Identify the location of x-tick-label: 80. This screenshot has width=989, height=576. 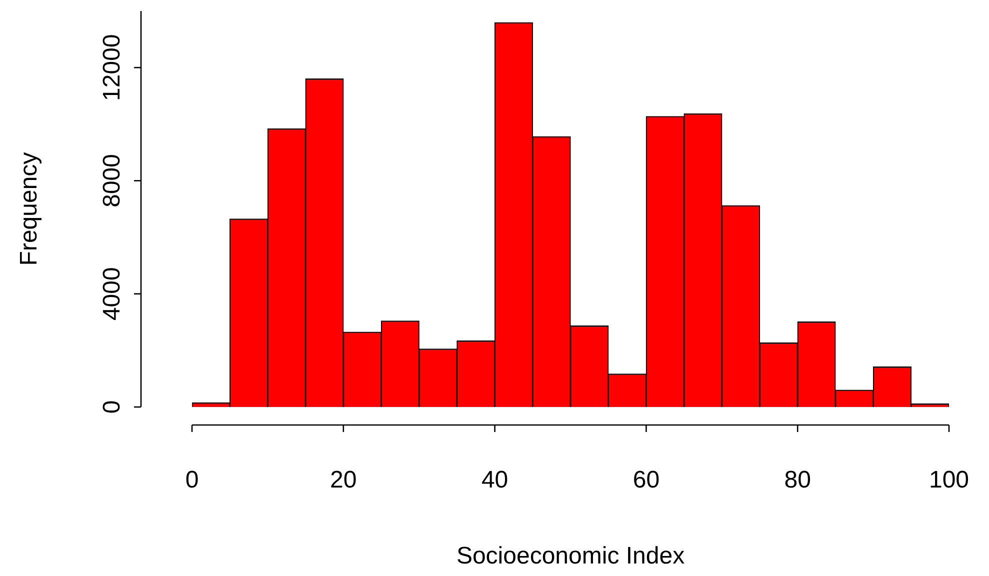
(797, 480).